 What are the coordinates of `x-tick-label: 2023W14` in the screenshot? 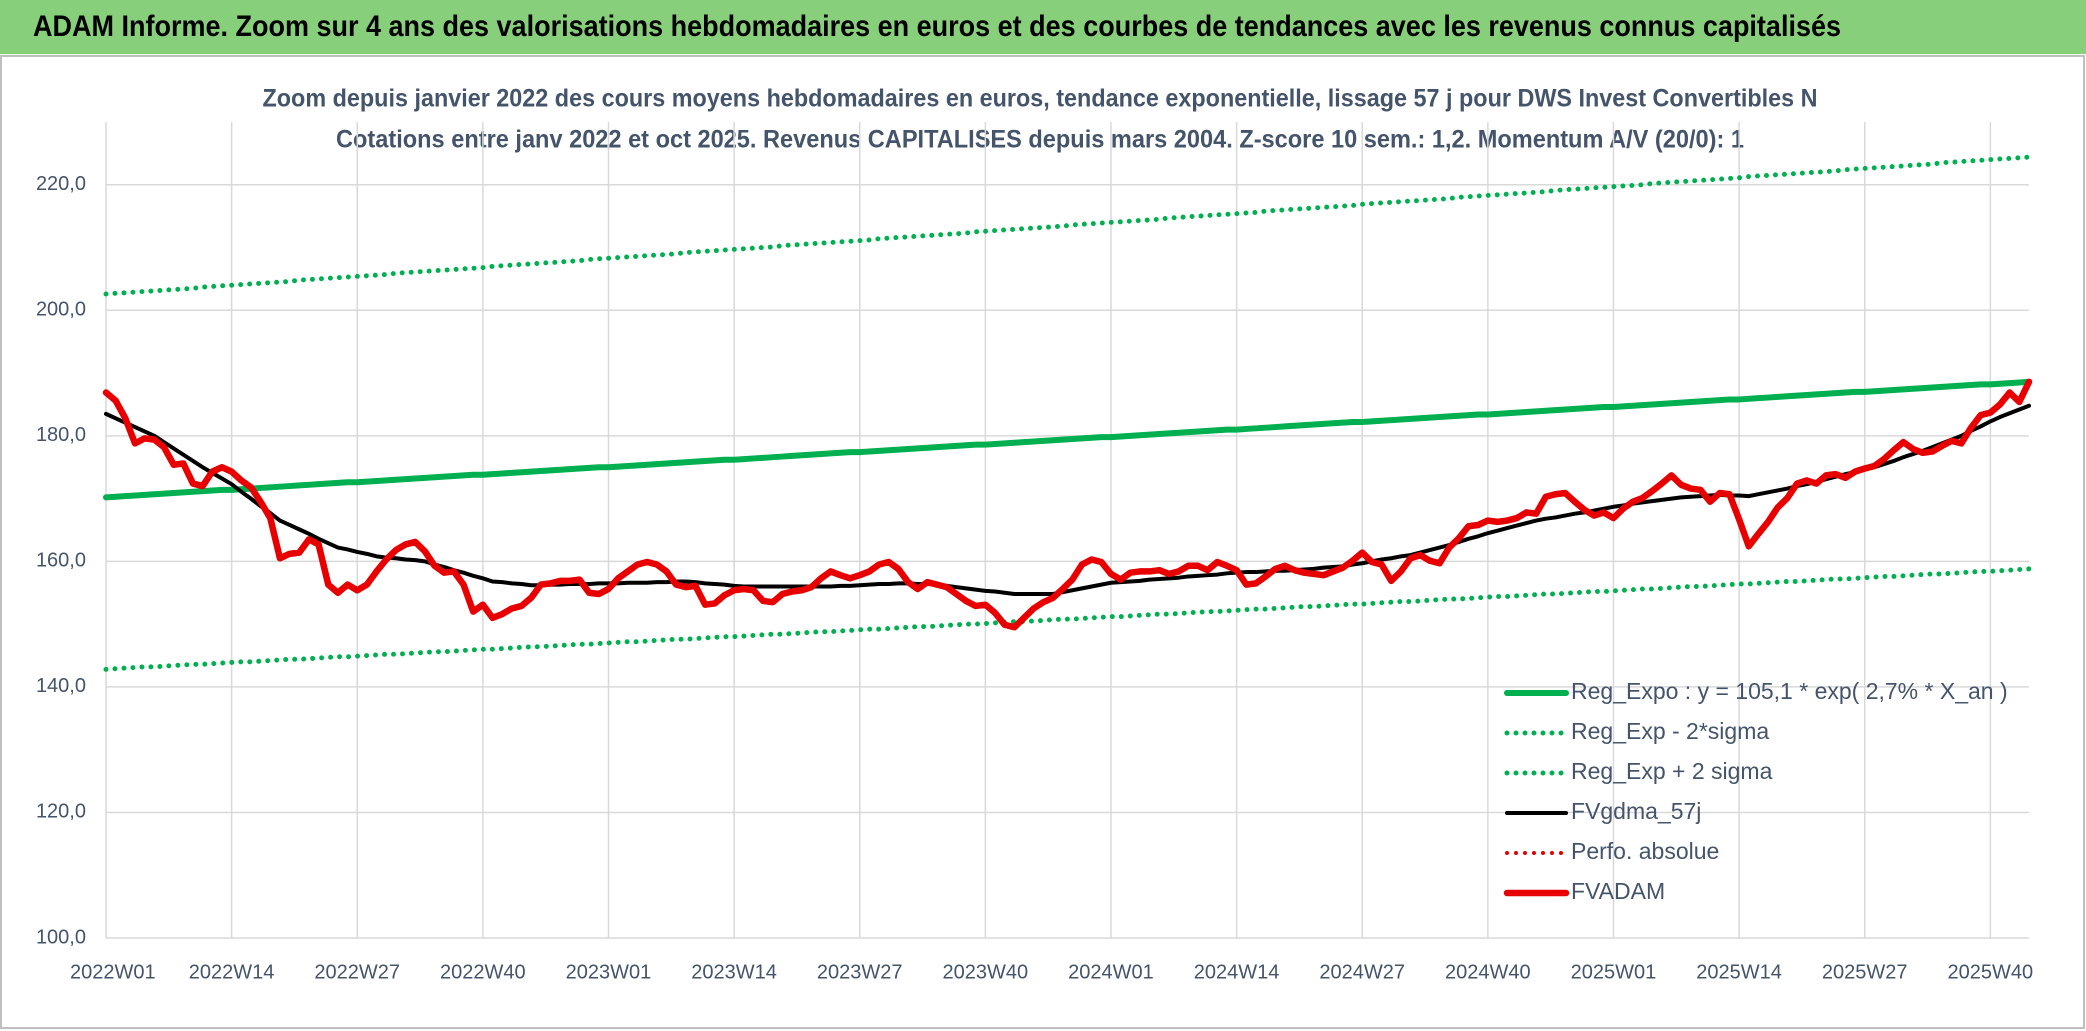 It's located at (734, 972).